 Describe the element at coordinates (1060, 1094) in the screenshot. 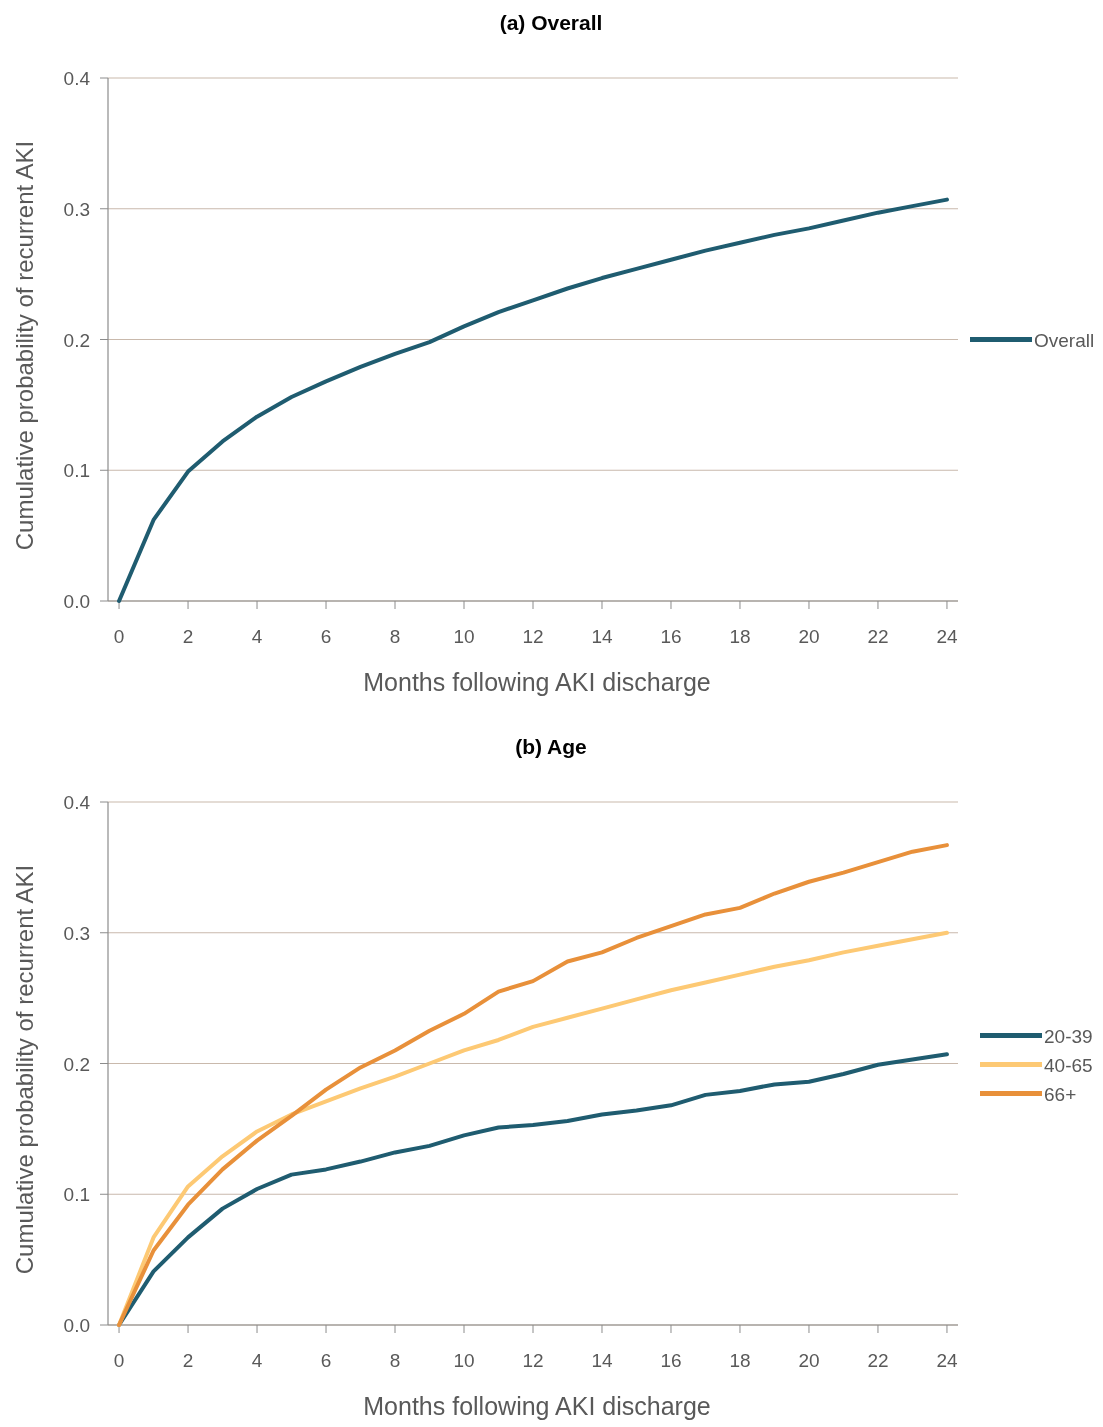

I see `legend-label: 66+` at that location.